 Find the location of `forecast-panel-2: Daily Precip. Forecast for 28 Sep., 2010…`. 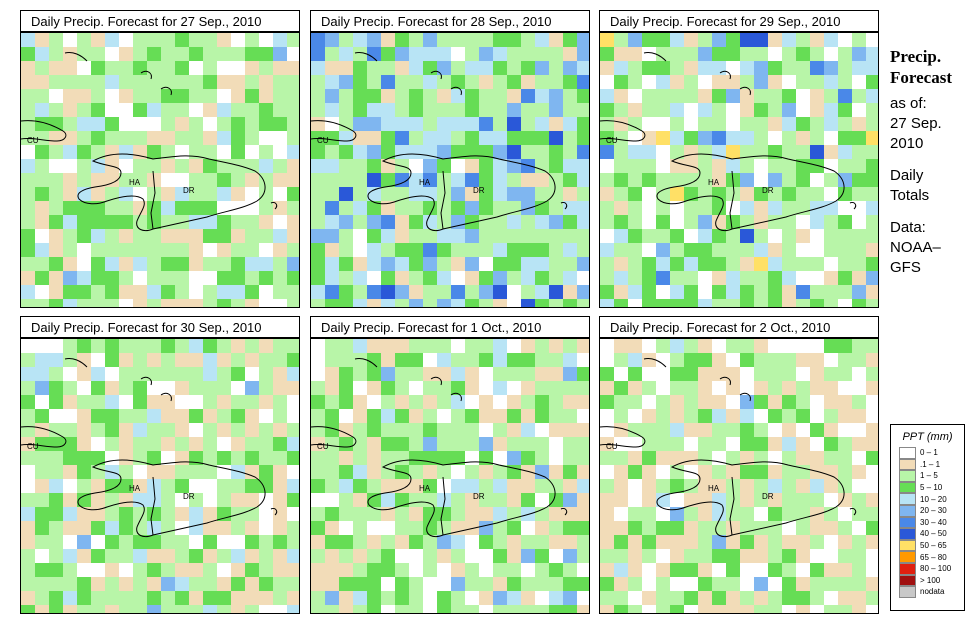

forecast-panel-2: Daily Precip. Forecast for 28 Sep., 2010… is located at coordinates (450, 159).